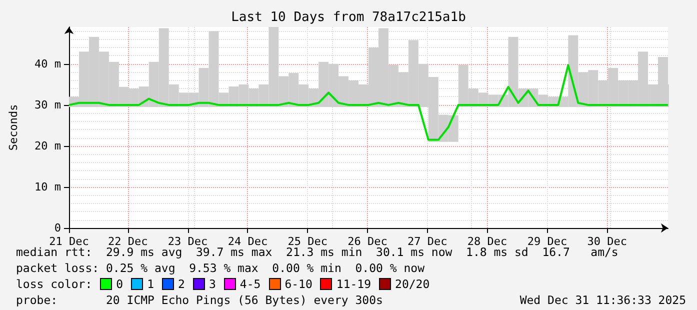 This screenshot has height=310, width=697. I want to click on x-tick-label: 27 Dec, so click(428, 241).